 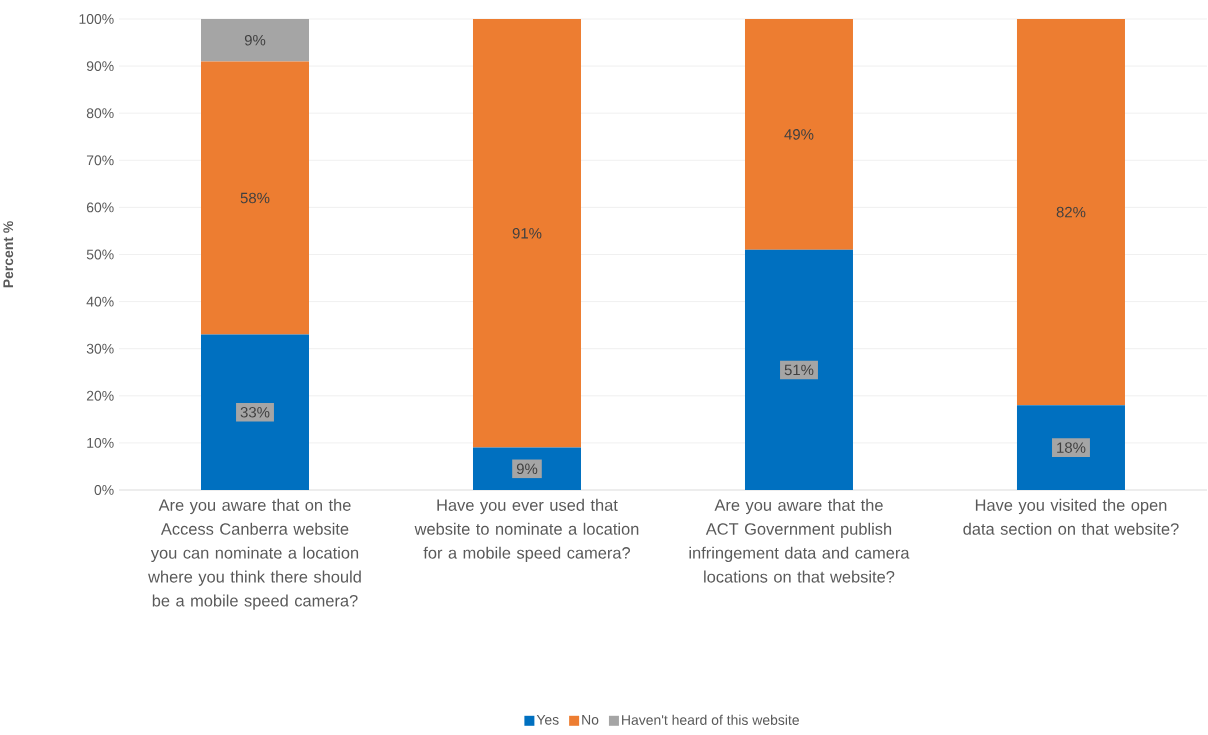 I want to click on legend-label: Yes, so click(x=547, y=719).